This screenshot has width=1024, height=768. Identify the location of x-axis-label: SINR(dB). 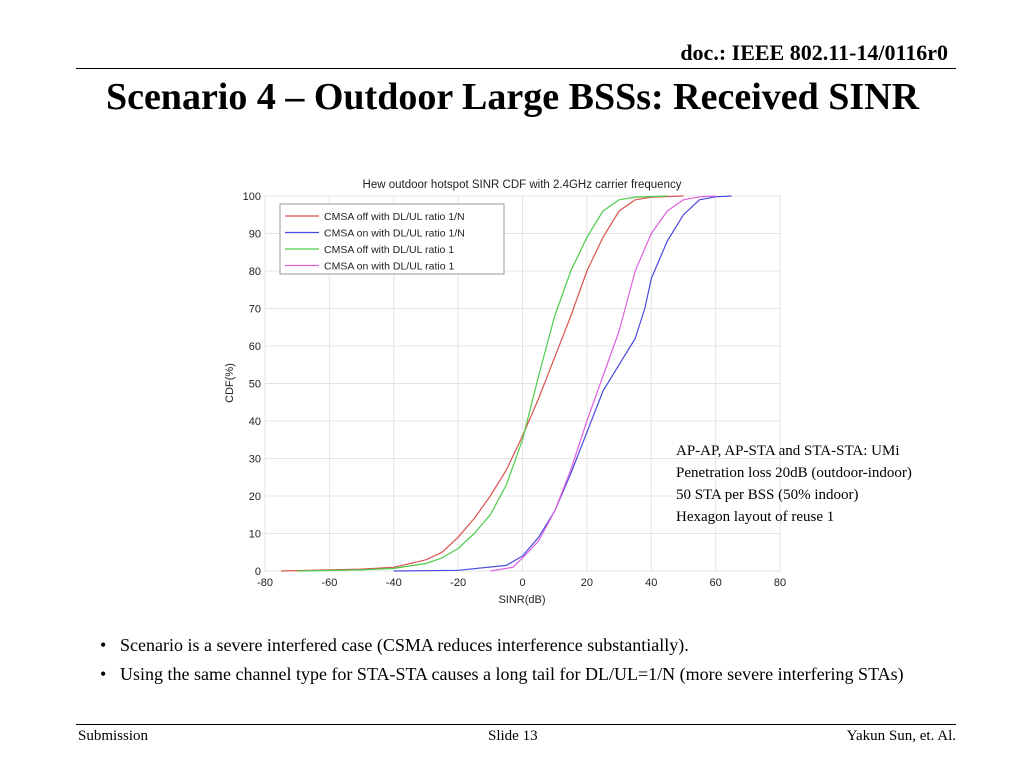
(521, 600).